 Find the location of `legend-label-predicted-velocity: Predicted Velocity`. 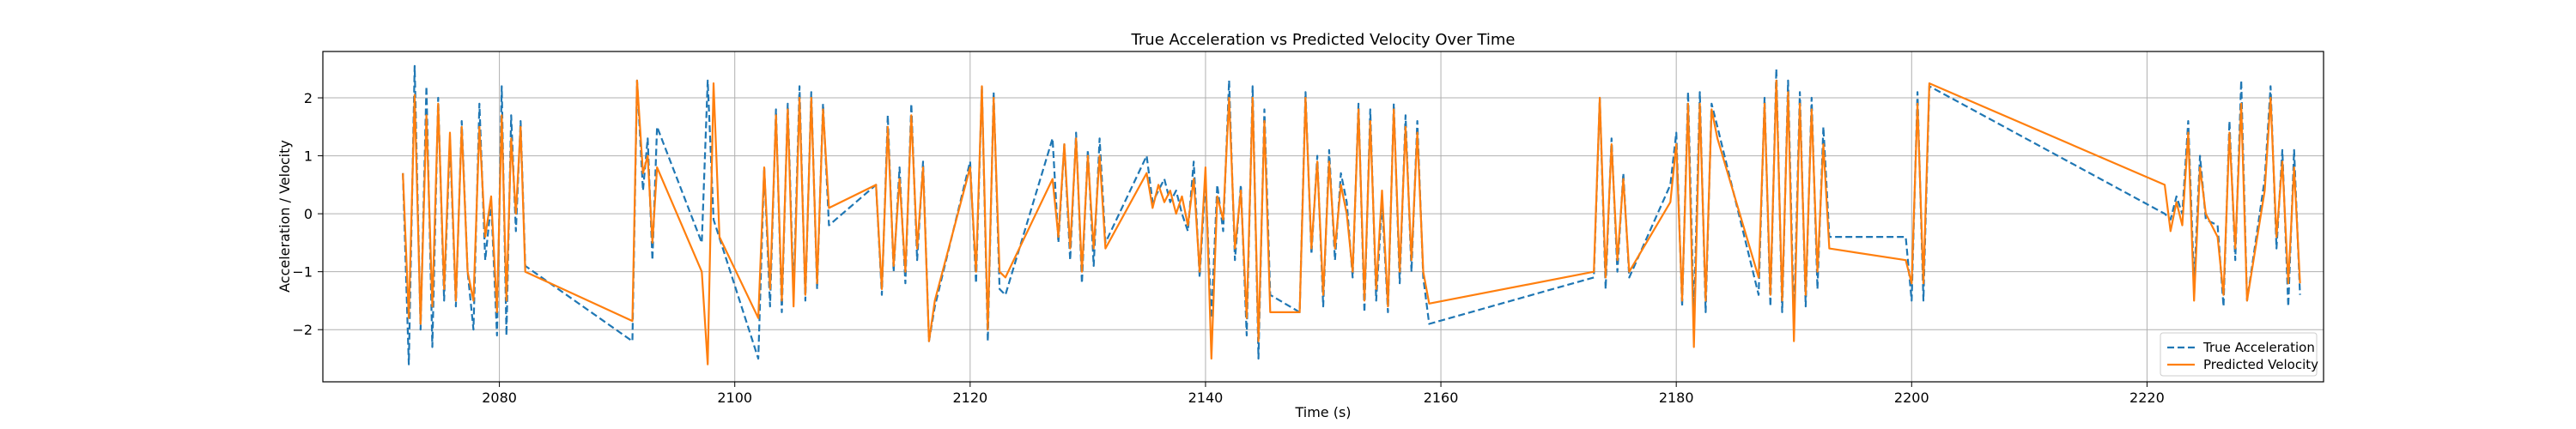

legend-label-predicted-velocity: Predicted Velocity is located at coordinates (2260, 364).